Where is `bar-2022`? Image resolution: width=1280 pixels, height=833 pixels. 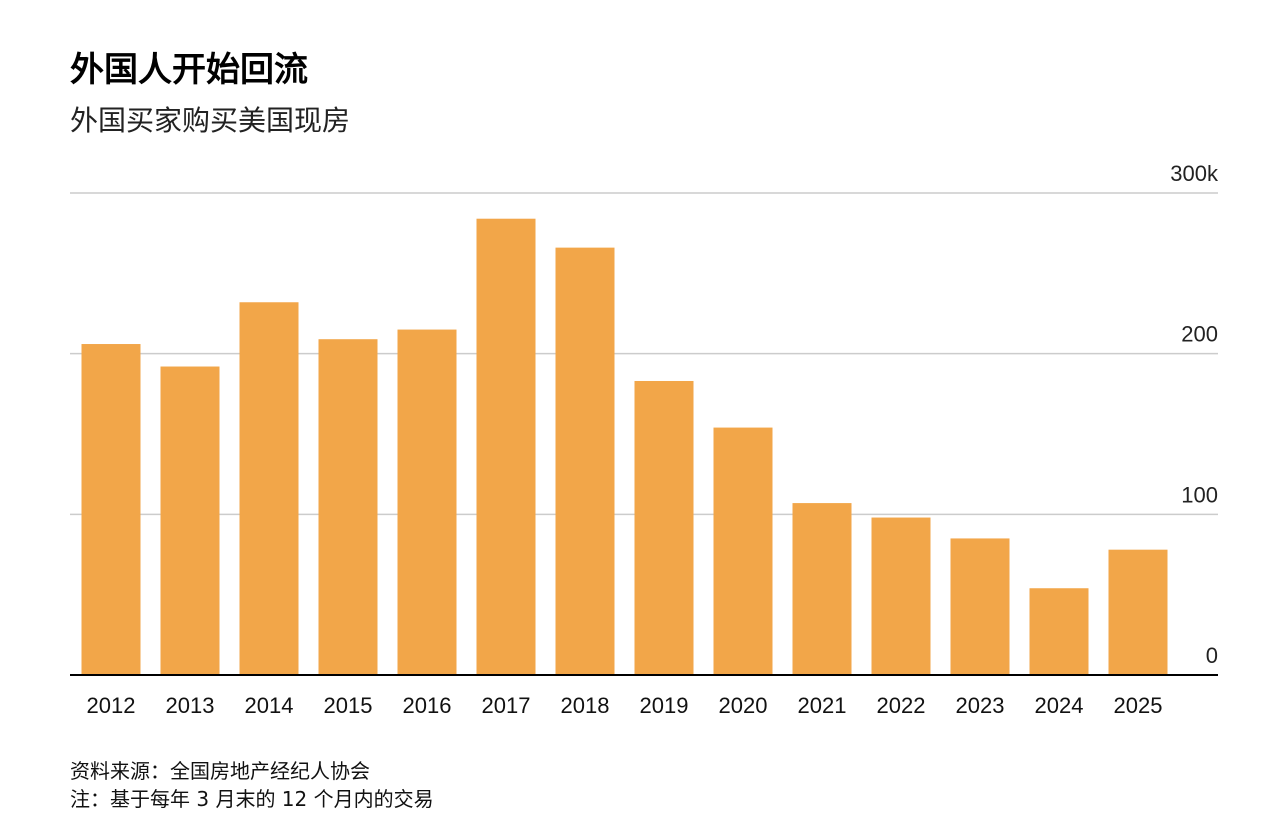
bar-2022 is located at coordinates (901, 596).